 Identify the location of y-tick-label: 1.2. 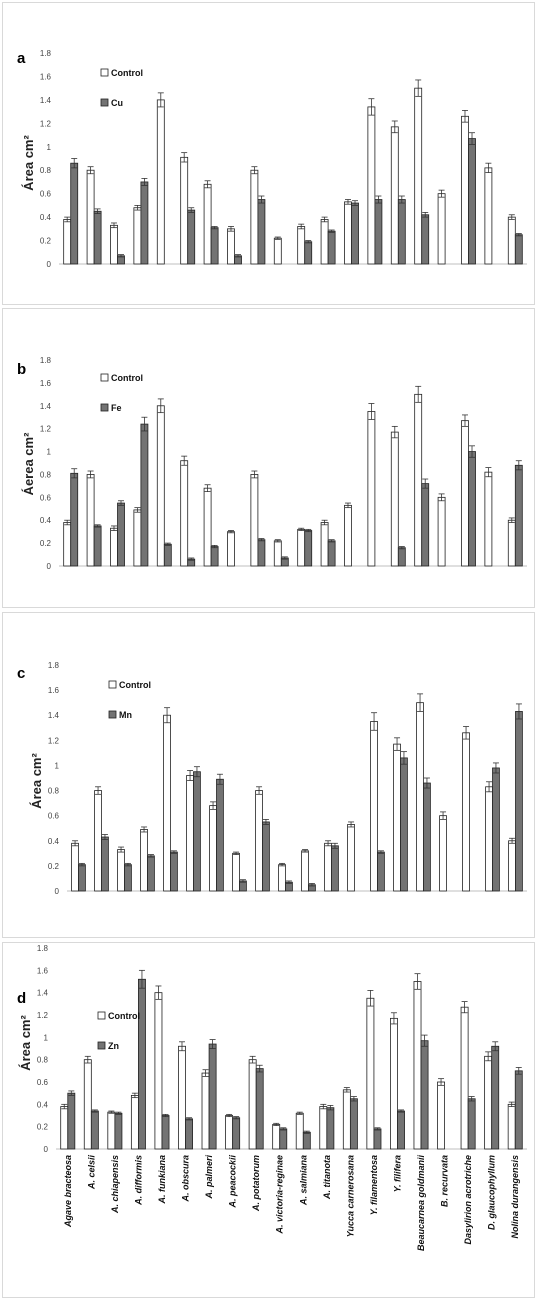
(43, 1015).